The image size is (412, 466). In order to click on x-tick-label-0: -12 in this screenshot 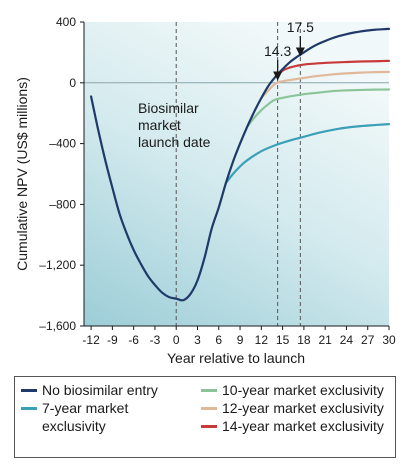, I will do `click(91, 340)`.